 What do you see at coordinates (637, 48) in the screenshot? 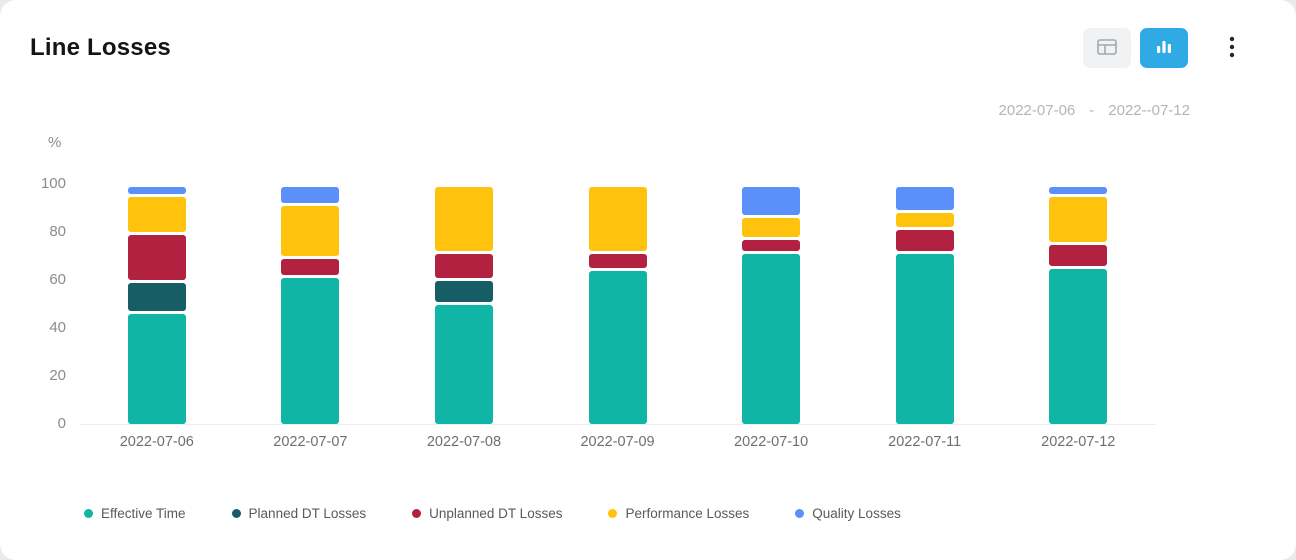
I see `card-header: Line Losses` at bounding box center [637, 48].